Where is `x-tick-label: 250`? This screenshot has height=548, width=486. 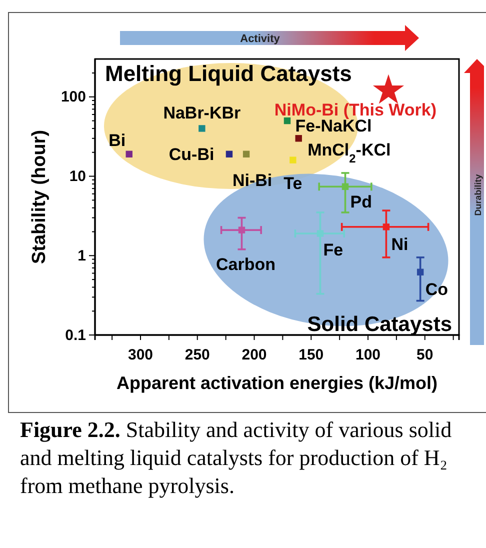 x-tick-label: 250 is located at coordinates (197, 355).